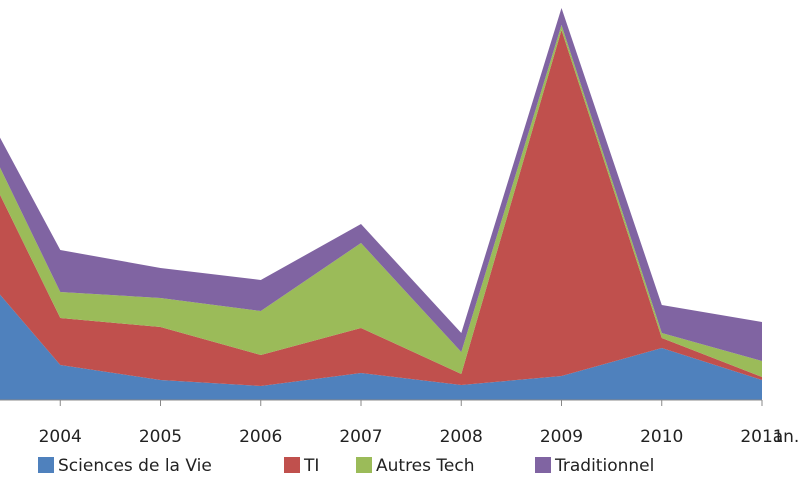  What do you see at coordinates (425, 466) in the screenshot?
I see `legend-label: Autres Tech` at bounding box center [425, 466].